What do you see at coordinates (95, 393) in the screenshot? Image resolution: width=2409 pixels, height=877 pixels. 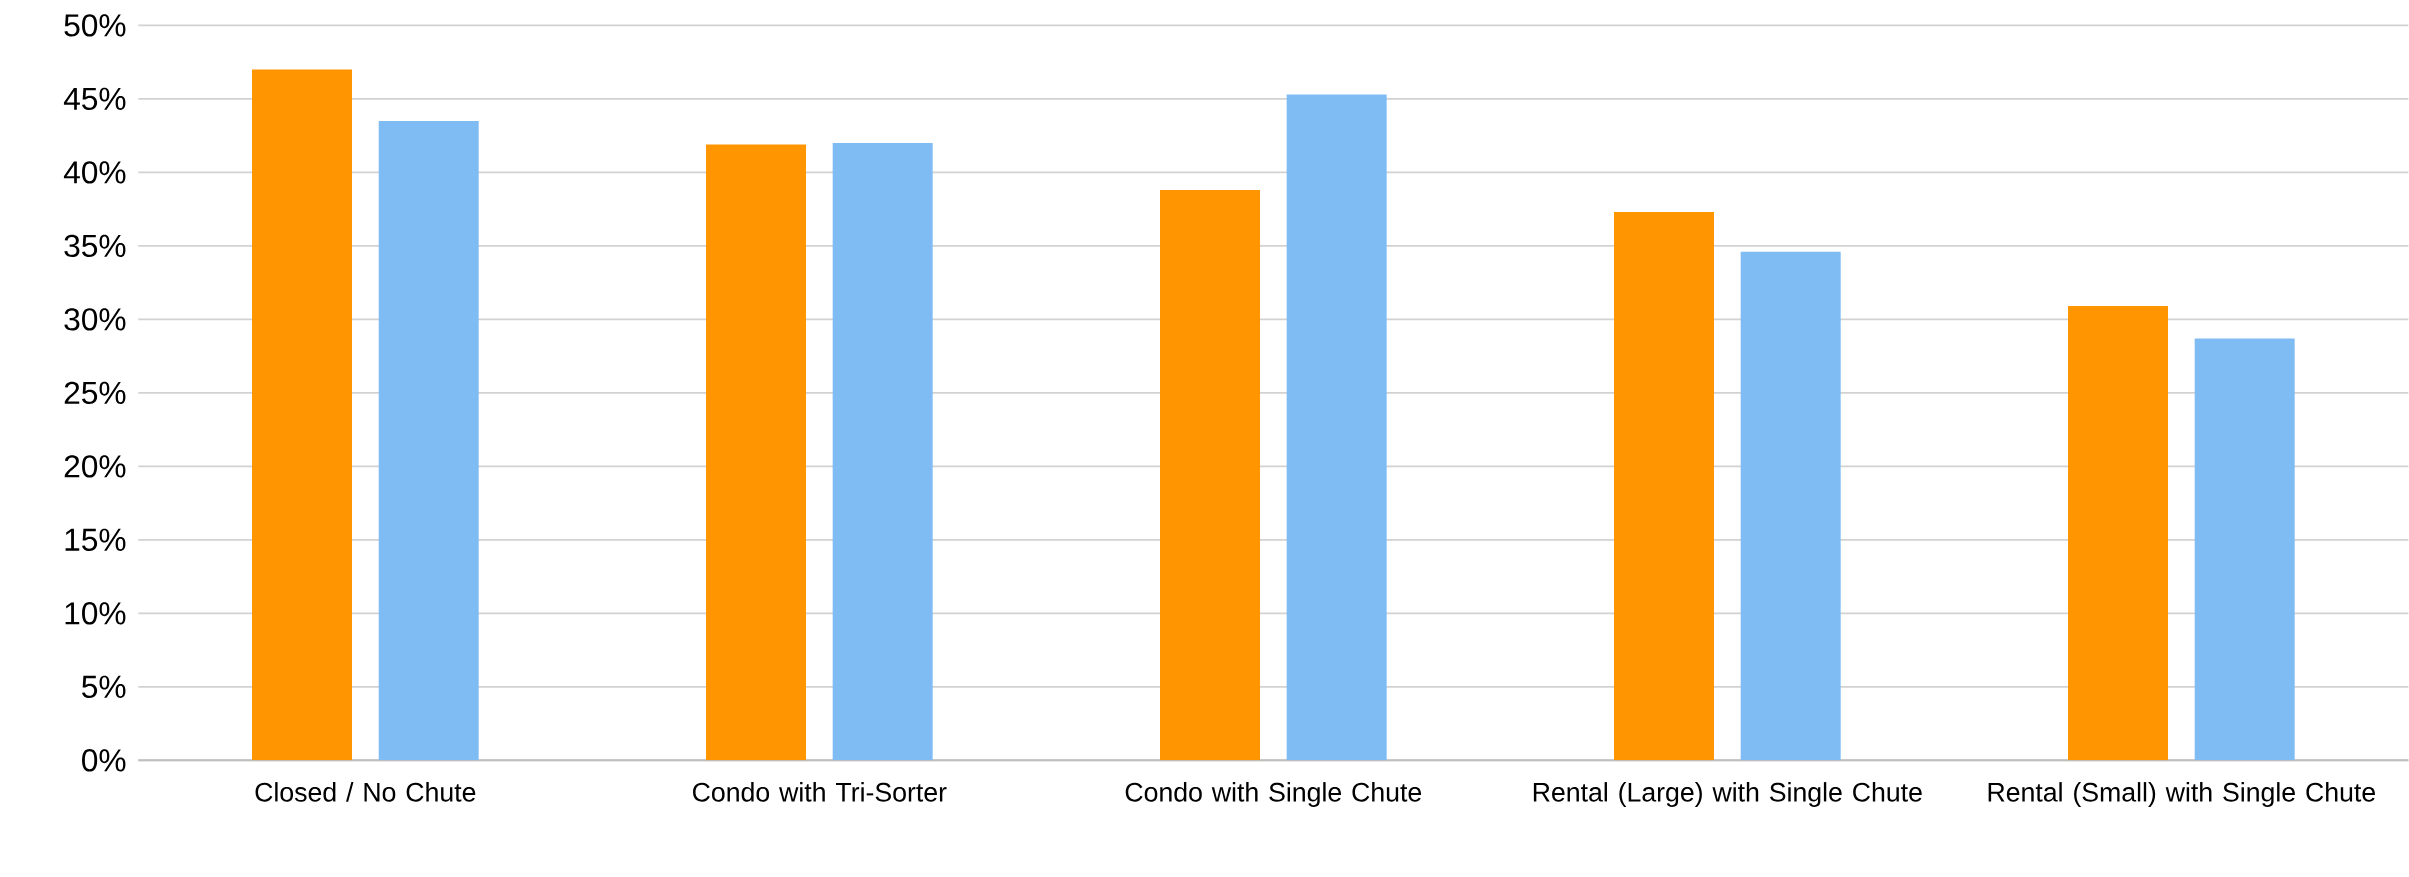 I see `y-tick-label: 25%` at bounding box center [95, 393].